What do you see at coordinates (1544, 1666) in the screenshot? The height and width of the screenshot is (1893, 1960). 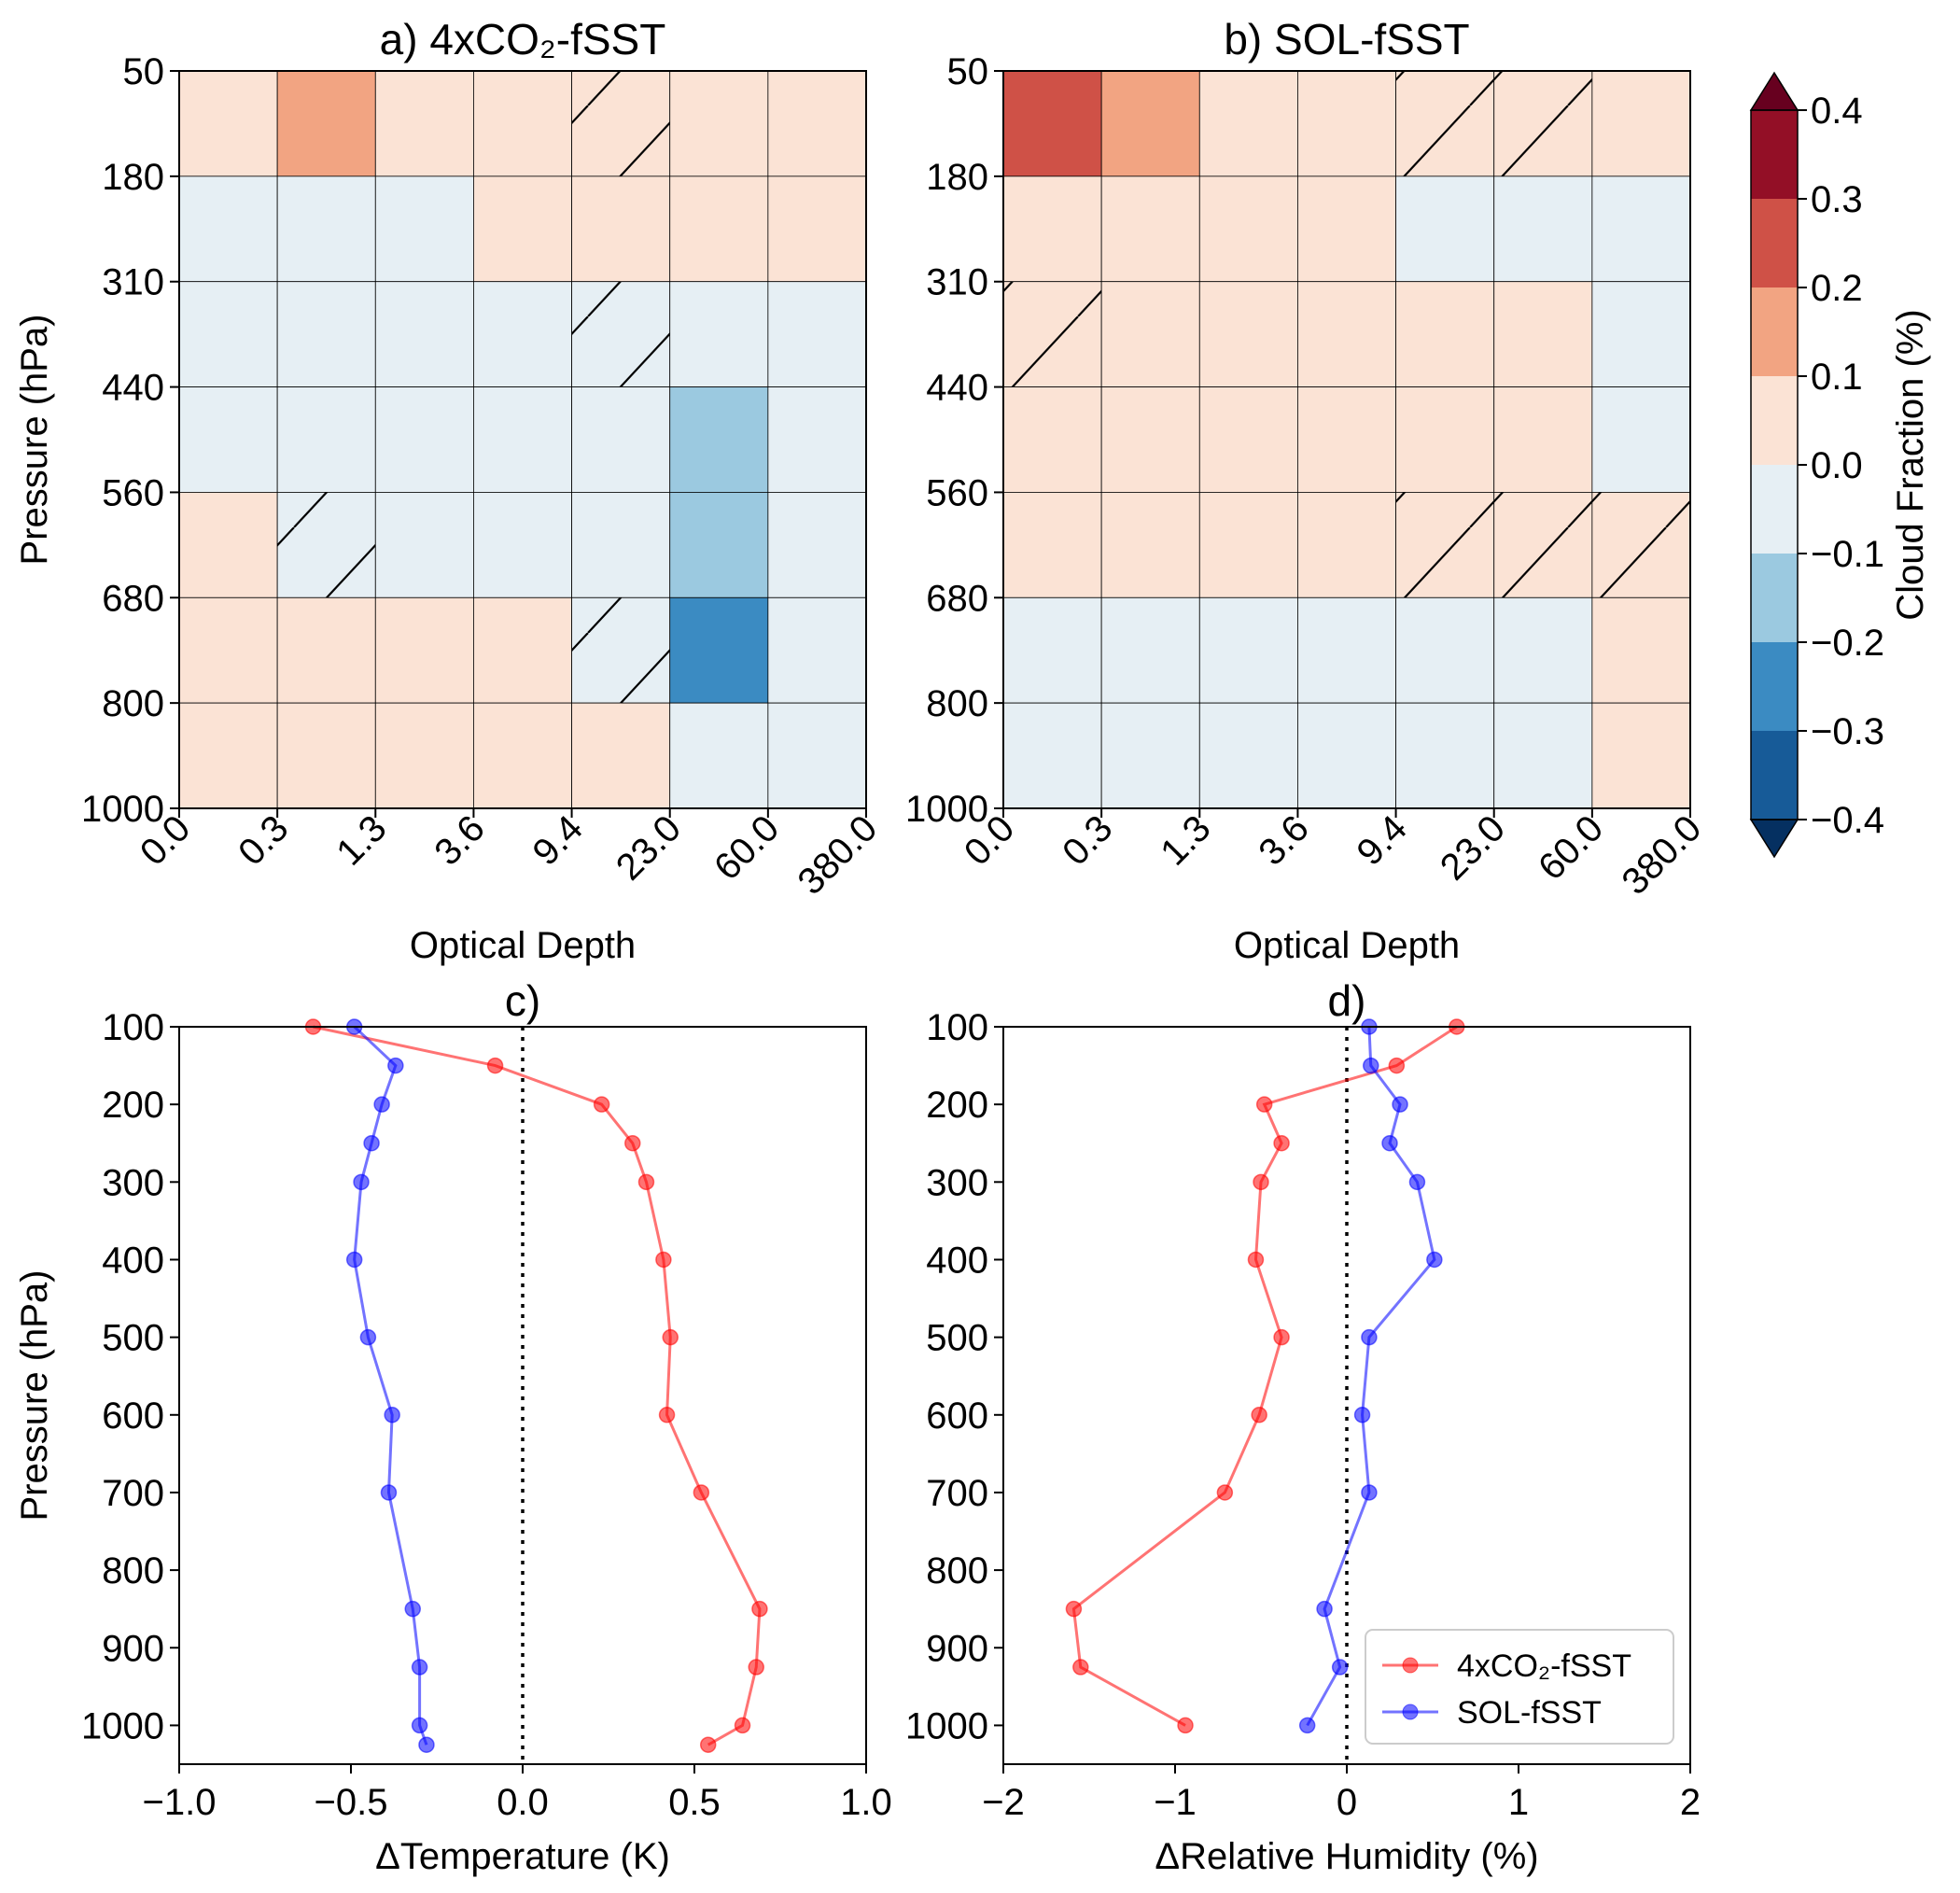 I see `legend-entry-label: 4xCO₂-fSST` at bounding box center [1544, 1666].